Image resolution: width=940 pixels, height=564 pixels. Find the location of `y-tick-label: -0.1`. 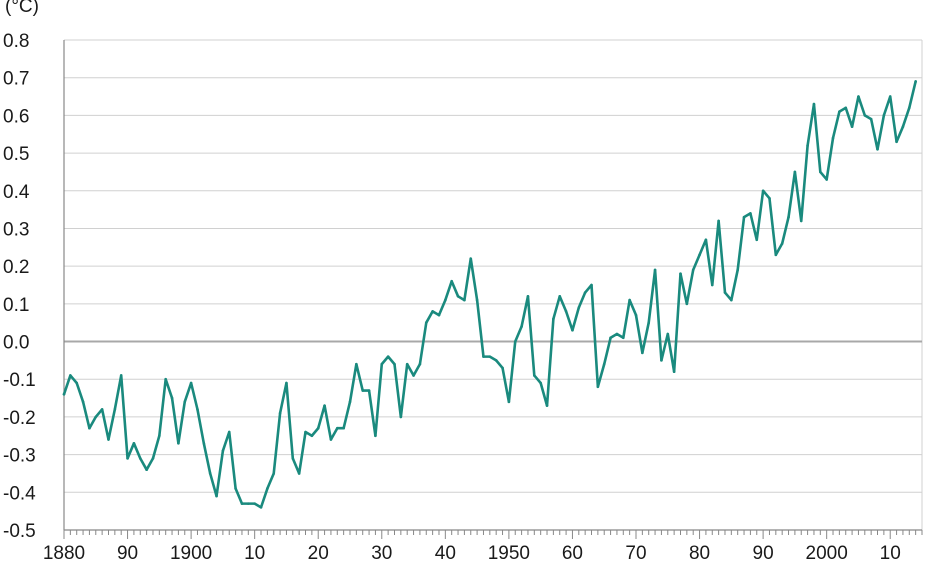

y-tick-label: -0.1 is located at coordinates (19, 380).